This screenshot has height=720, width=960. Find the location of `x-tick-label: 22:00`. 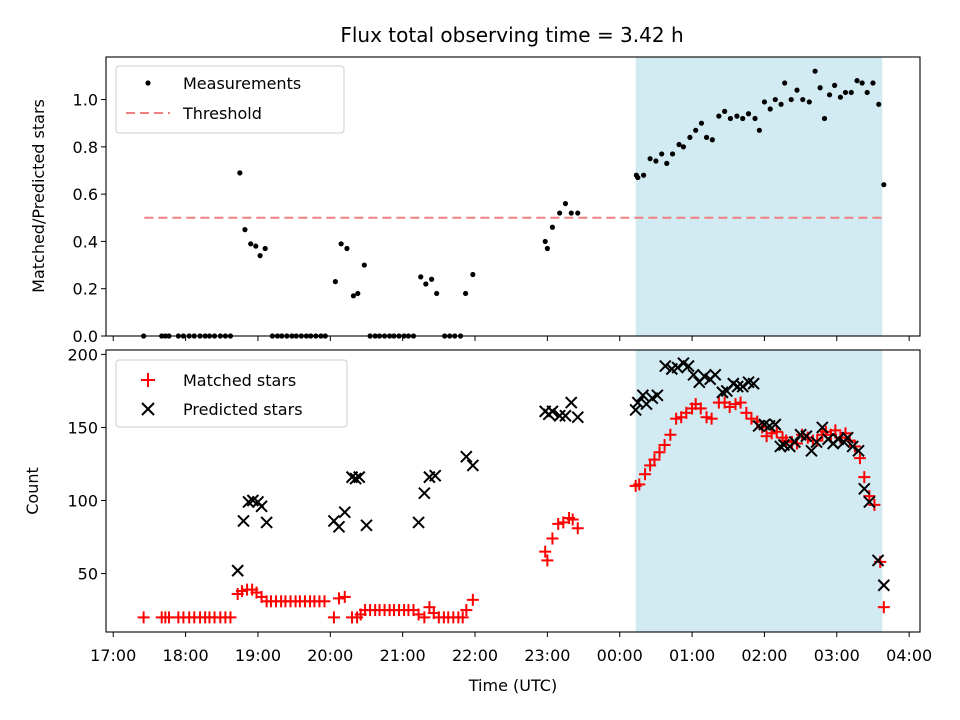

x-tick-label: 22:00 is located at coordinates (475, 655).